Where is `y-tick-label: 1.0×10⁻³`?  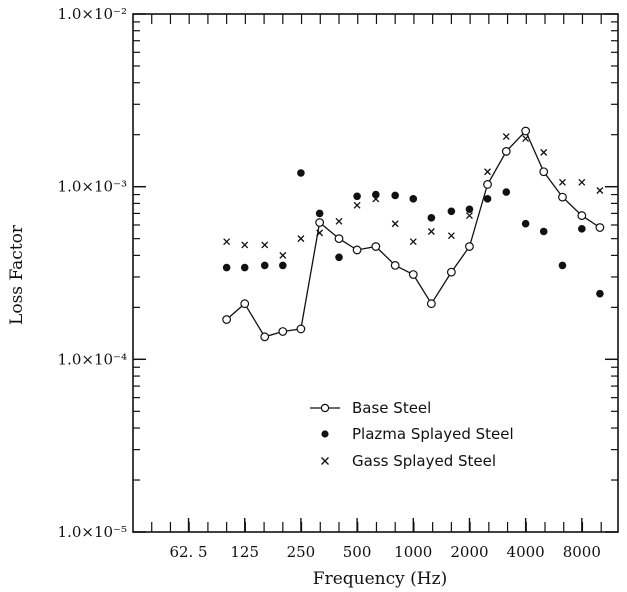
y-tick-label: 1.0×10⁻³ is located at coordinates (92, 187).